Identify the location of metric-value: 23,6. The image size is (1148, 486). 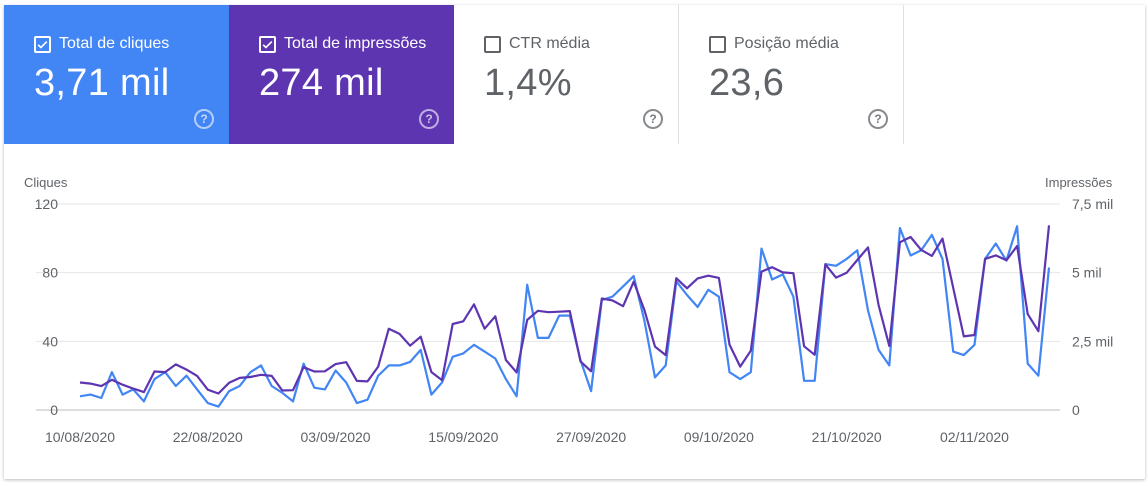
(747, 83).